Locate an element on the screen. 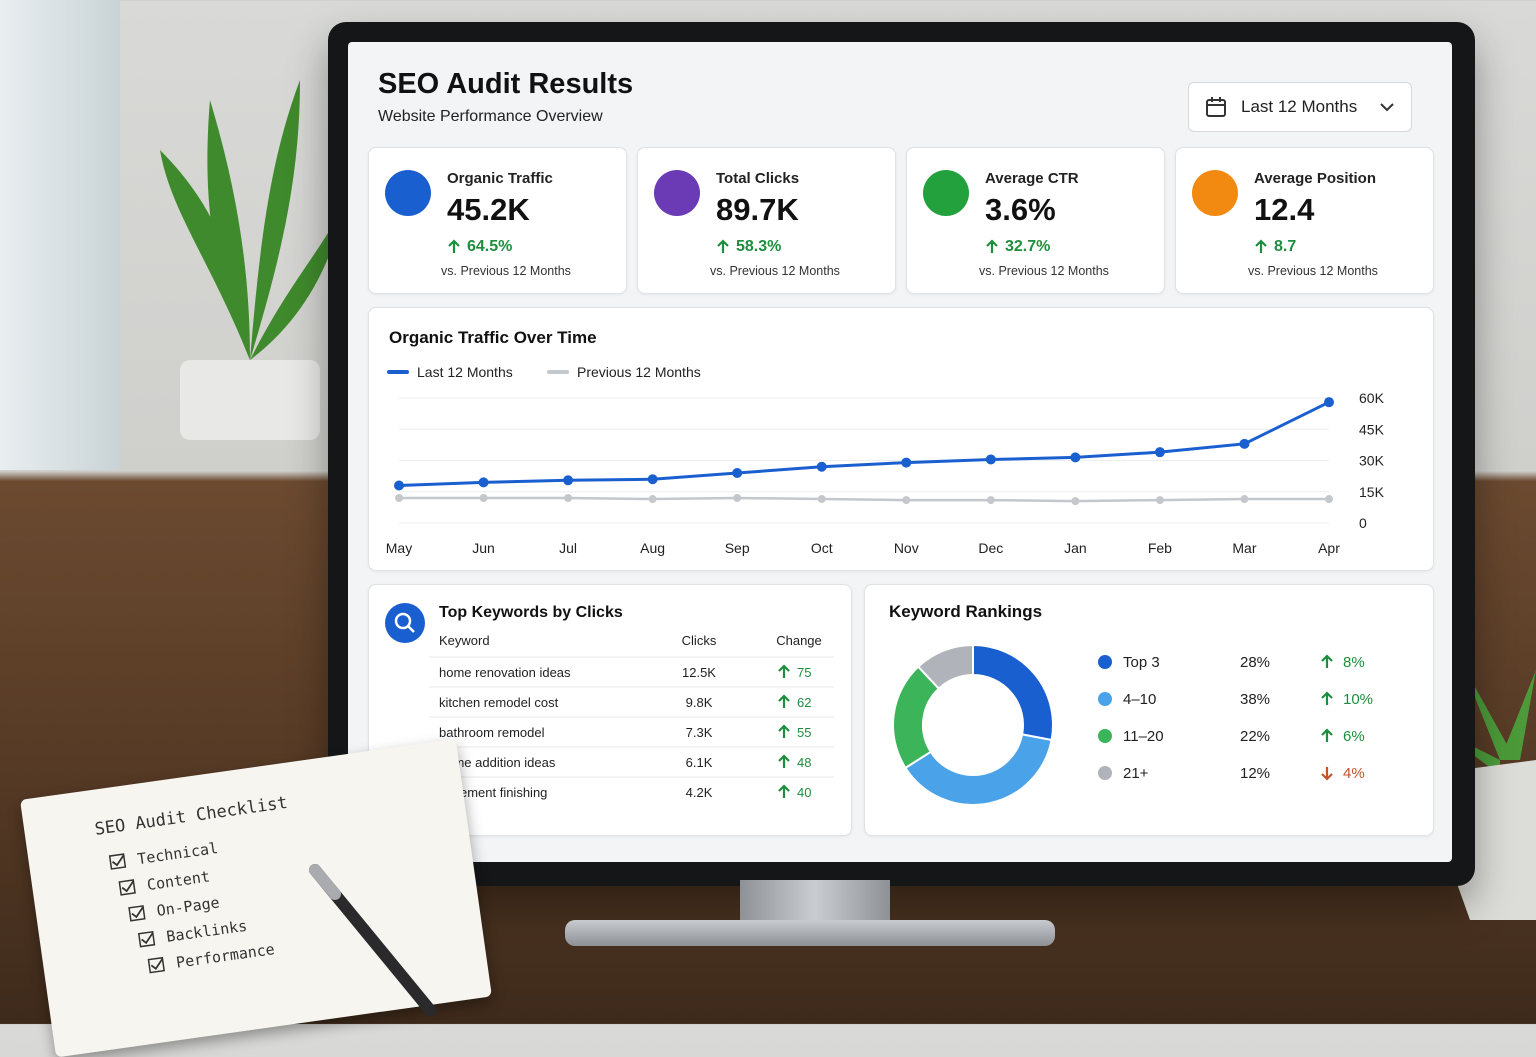  value-label: 38% is located at coordinates (1255, 699).